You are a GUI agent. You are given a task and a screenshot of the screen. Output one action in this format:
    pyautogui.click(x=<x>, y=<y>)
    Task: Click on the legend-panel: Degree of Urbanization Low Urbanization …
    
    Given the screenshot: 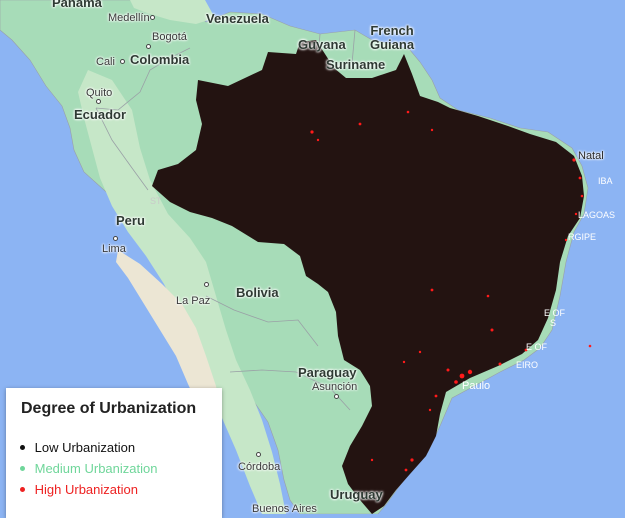 What is the action you would take?
    pyautogui.click(x=114, y=453)
    